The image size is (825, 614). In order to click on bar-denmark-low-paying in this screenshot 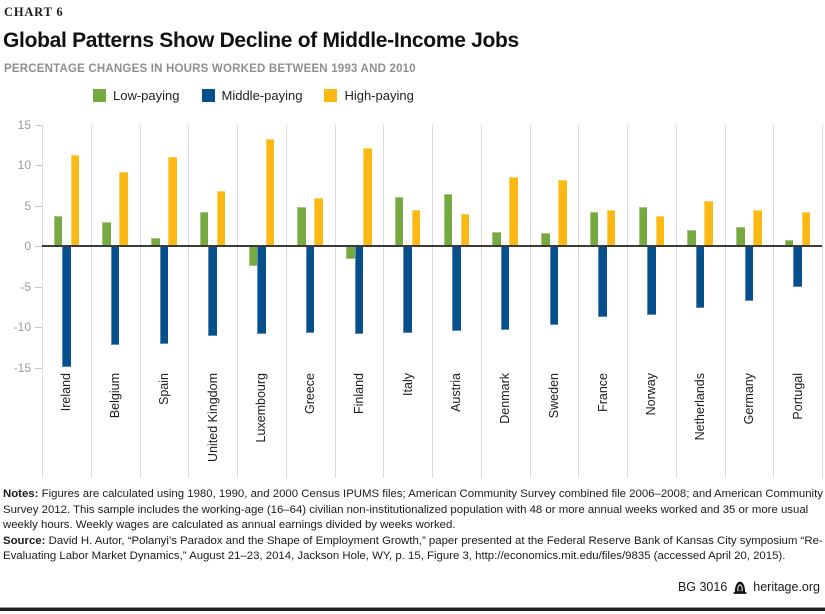, I will do `click(496, 239)`.